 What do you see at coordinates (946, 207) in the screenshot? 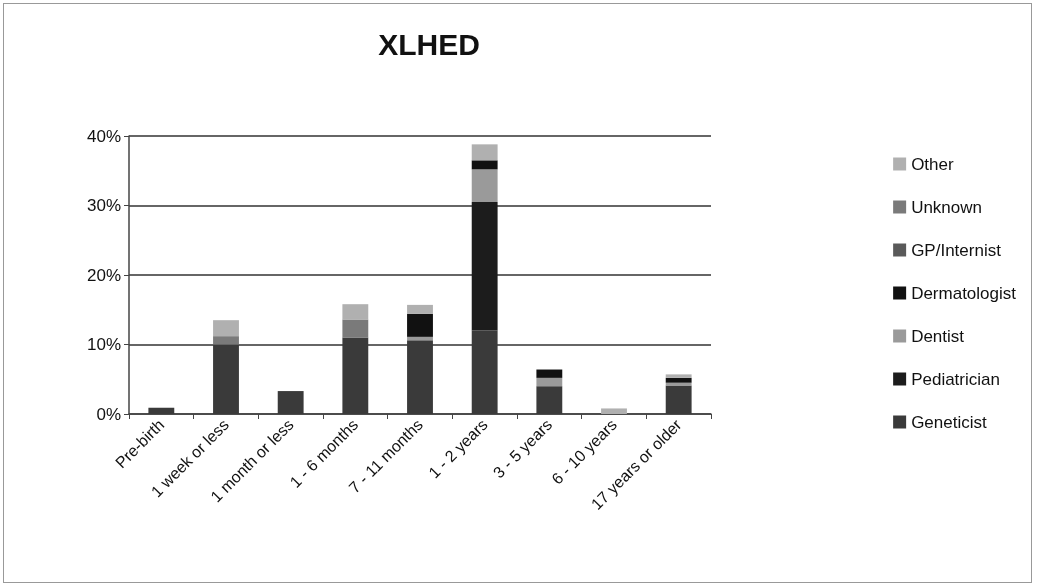
I see `legend-label: Unknown` at bounding box center [946, 207].